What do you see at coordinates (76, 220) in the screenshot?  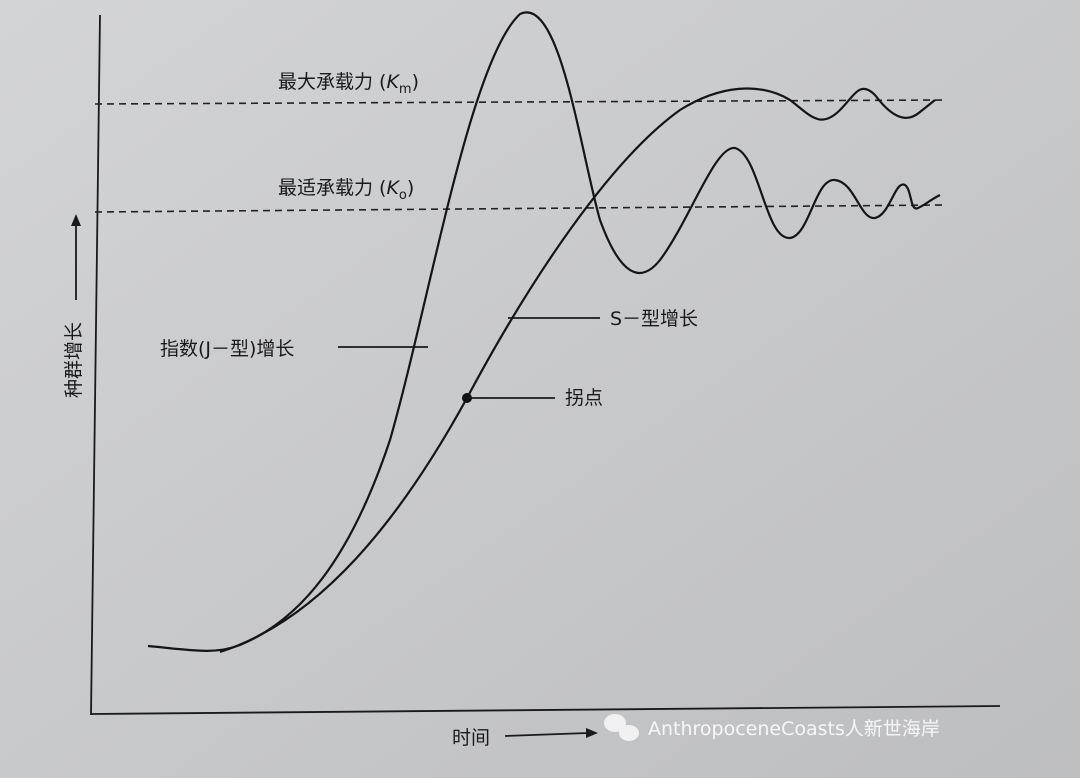 I see `y-arrow-head` at bounding box center [76, 220].